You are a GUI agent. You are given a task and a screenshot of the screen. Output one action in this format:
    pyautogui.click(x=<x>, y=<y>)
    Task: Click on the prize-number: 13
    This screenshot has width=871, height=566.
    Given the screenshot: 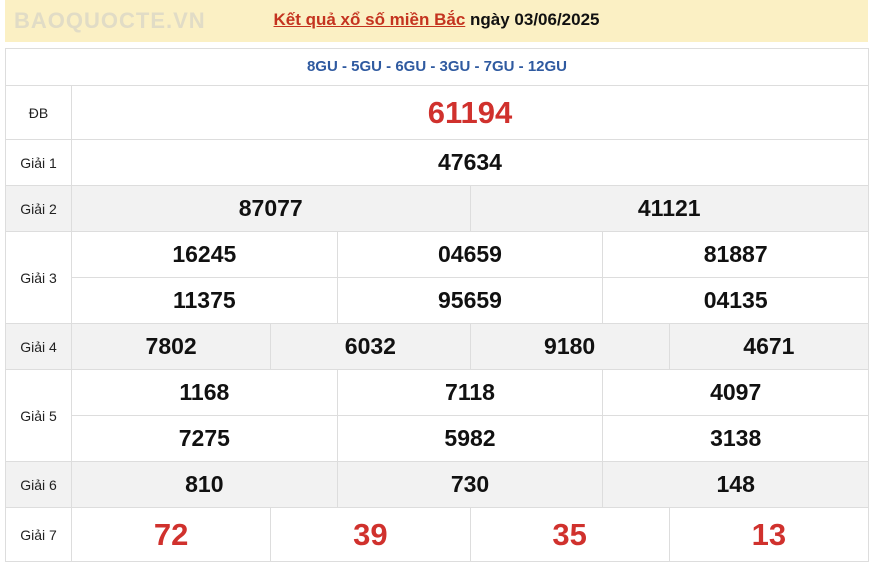 What is the action you would take?
    pyautogui.click(x=769, y=534)
    